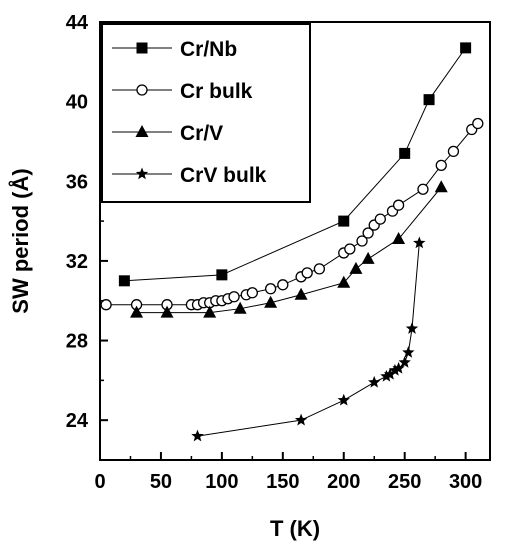 The width and height of the screenshot is (509, 548). What do you see at coordinates (167, 133) in the screenshot?
I see `legend-item-cr-v: Cr/V` at bounding box center [167, 133].